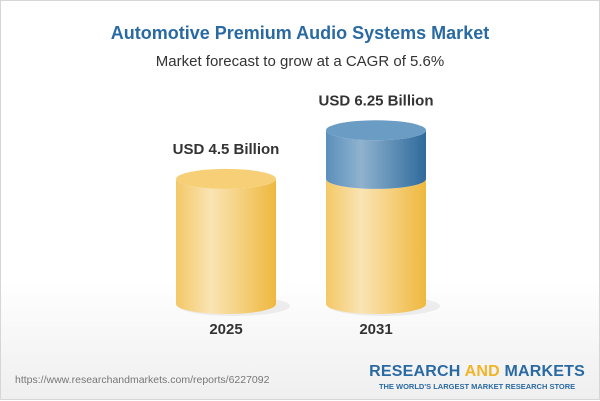 This screenshot has width=600, height=401. I want to click on cylinder-base-2031, so click(376, 246).